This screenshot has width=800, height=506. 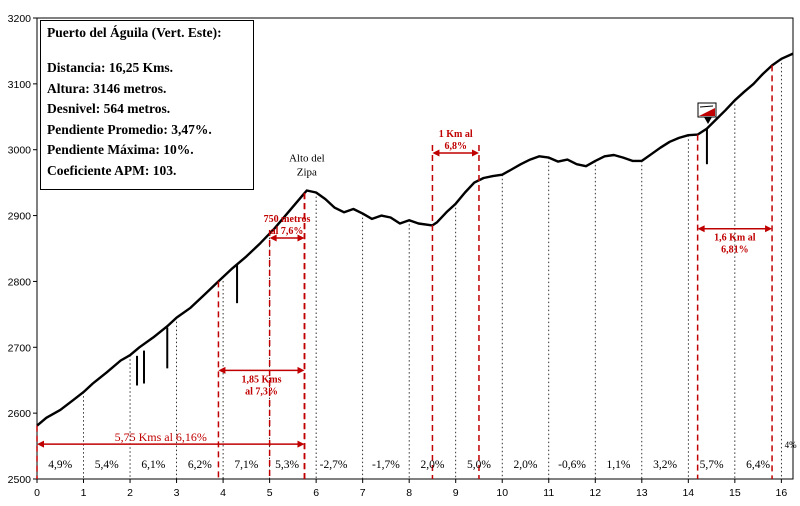 What do you see at coordinates (112, 170) in the screenshot?
I see `info-apm-coefficient: Coeficiente APM: 103.` at bounding box center [112, 170].